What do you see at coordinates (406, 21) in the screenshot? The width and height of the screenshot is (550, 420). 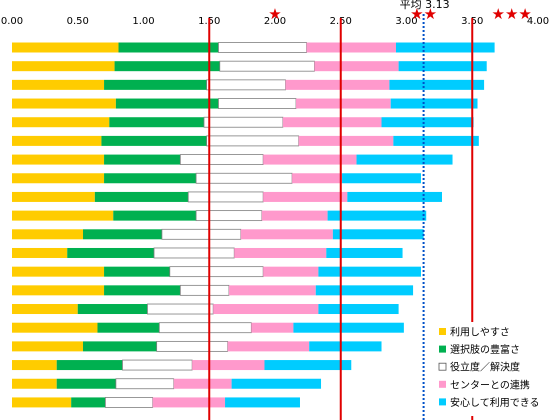 I see `x-tick-label: 3.00` at bounding box center [406, 21].